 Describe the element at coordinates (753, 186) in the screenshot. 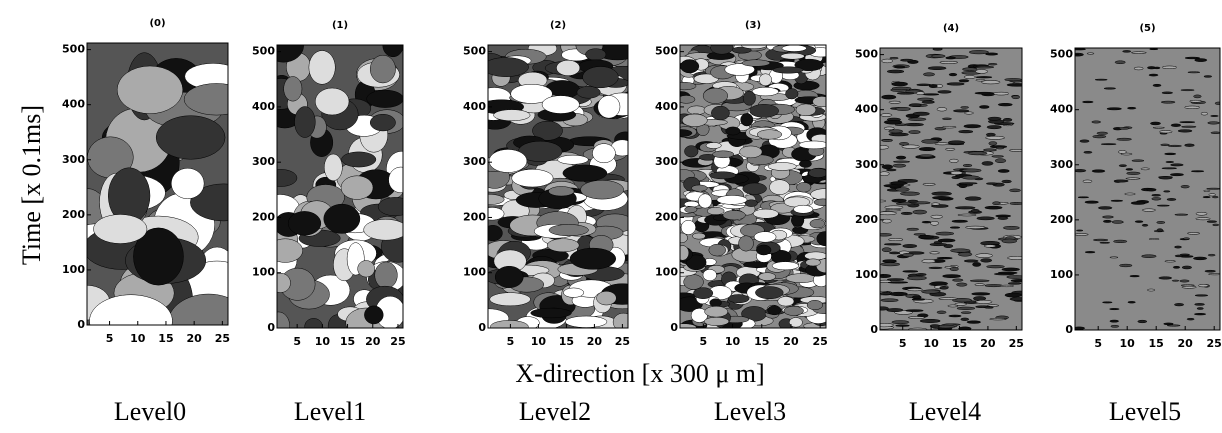

I see `plot-frame` at that location.